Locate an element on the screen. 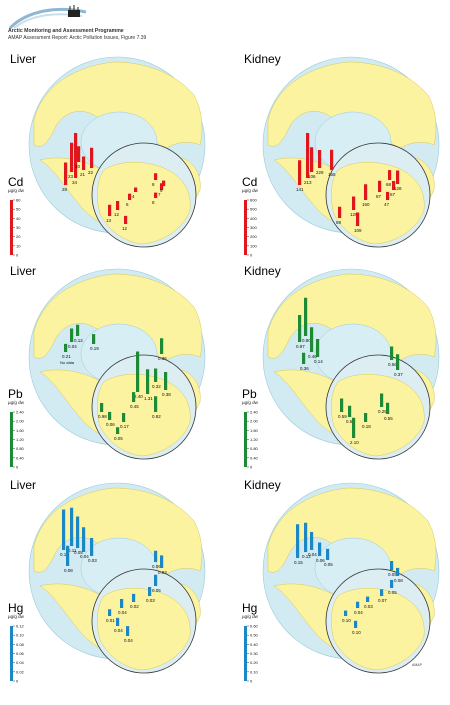 The width and height of the screenshot is (450, 705). metal-label: Hg is located at coordinates (16, 608).